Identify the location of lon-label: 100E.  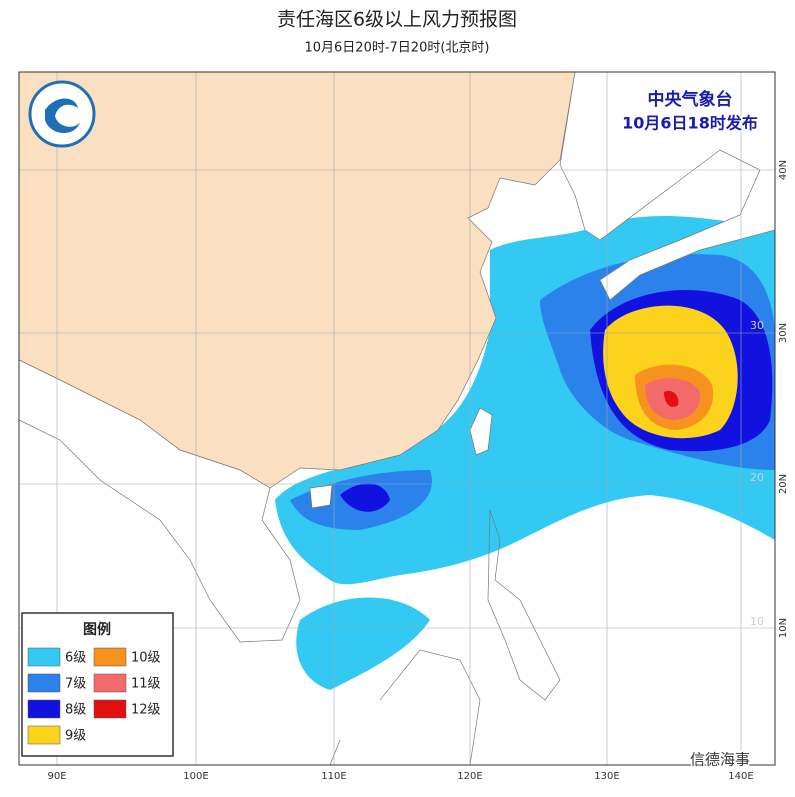
(195, 776).